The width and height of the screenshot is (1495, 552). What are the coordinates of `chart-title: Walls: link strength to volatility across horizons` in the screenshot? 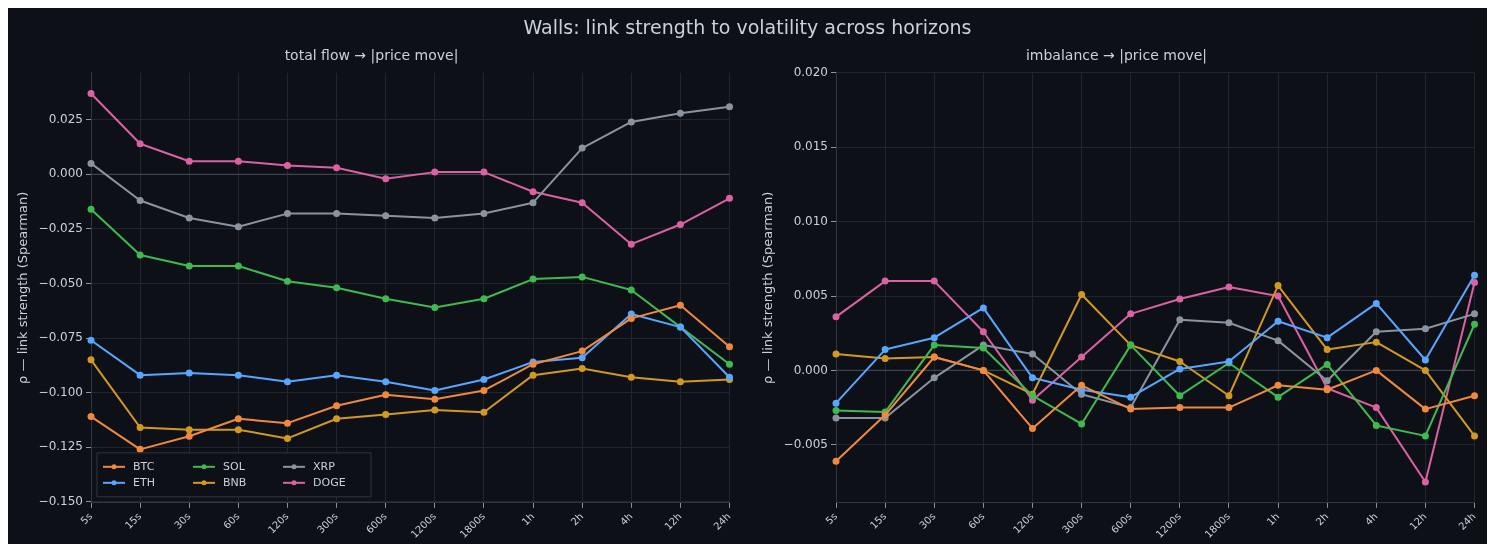 It's located at (747, 27).